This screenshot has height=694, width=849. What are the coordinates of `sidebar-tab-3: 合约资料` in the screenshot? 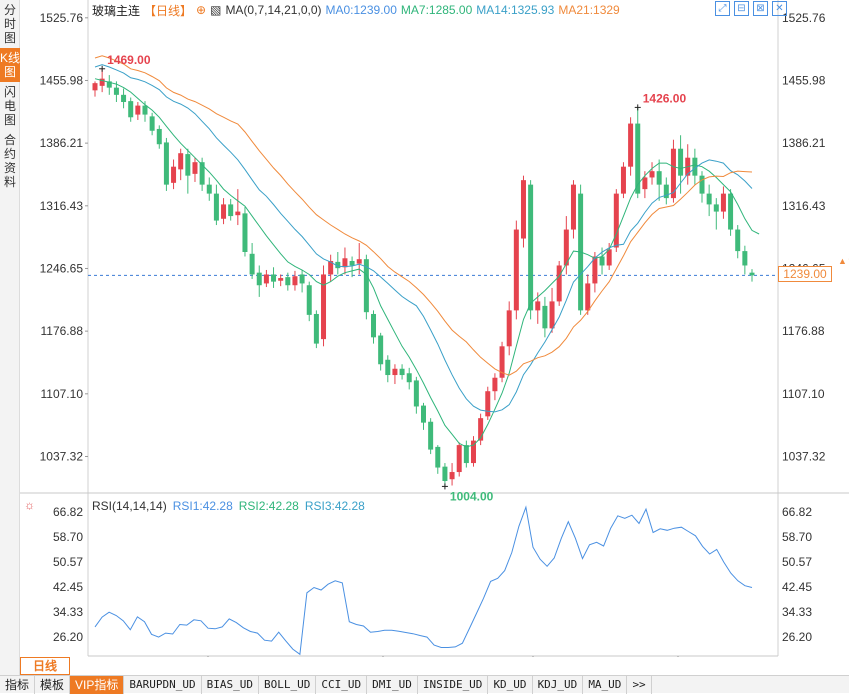 It's located at (9, 161).